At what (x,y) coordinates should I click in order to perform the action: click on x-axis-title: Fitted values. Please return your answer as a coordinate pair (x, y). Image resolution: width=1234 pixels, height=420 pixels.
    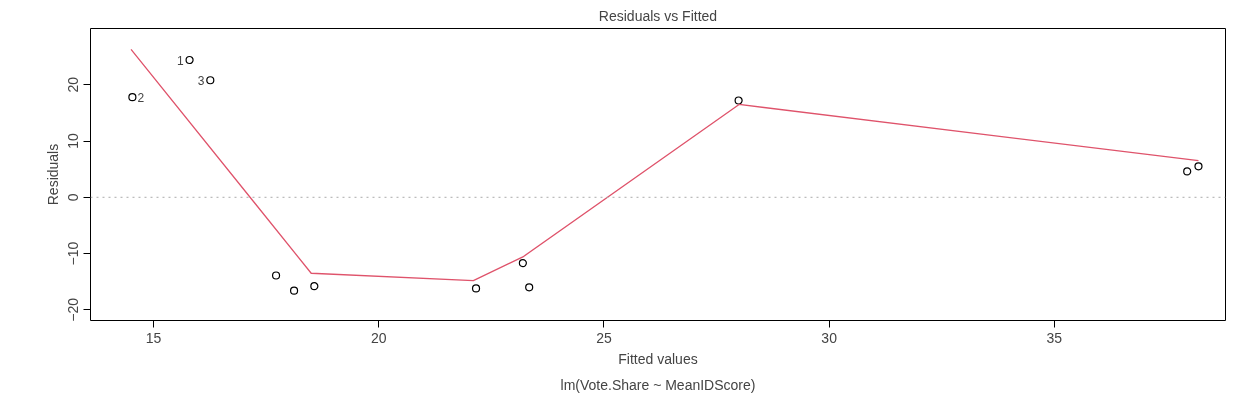
    Looking at the image, I should click on (658, 358).